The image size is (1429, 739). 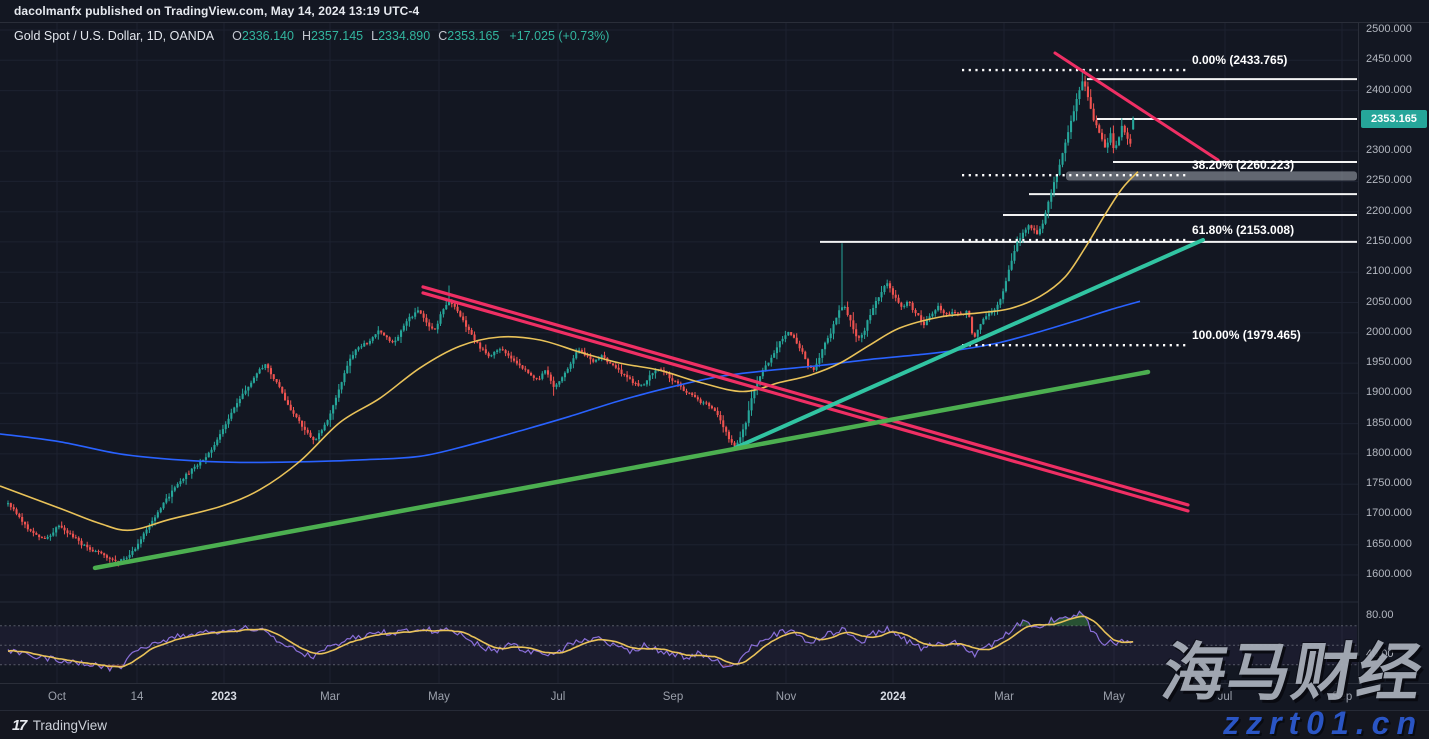 What do you see at coordinates (570, 641) in the screenshot?
I see `rsi-ma-line` at bounding box center [570, 641].